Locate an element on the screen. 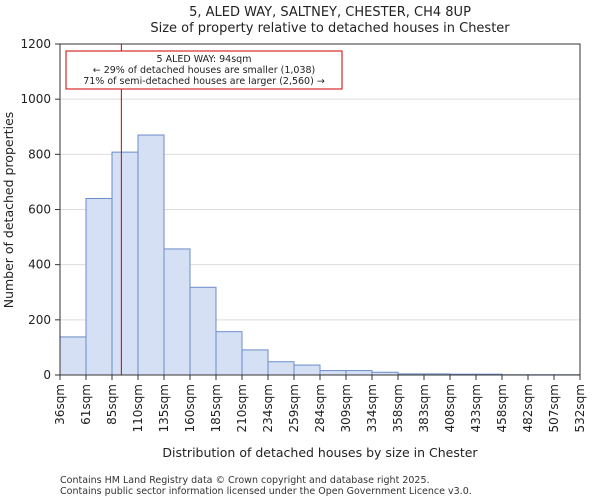 This screenshot has height=500, width=600. y-tick-label: 200 is located at coordinates (39, 320).